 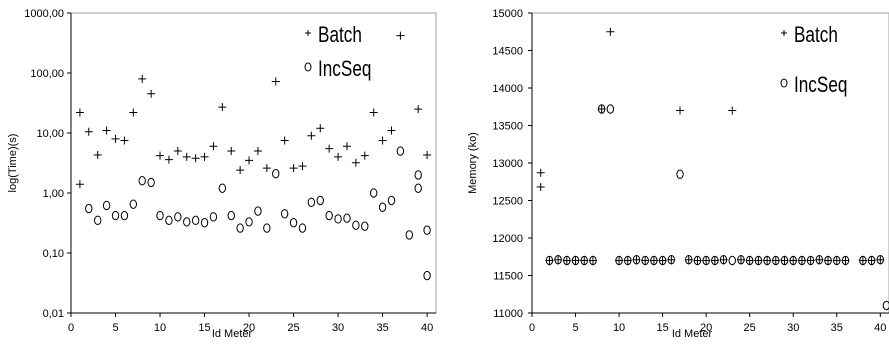 I want to click on y-tick-label: 15000, so click(x=507, y=14).